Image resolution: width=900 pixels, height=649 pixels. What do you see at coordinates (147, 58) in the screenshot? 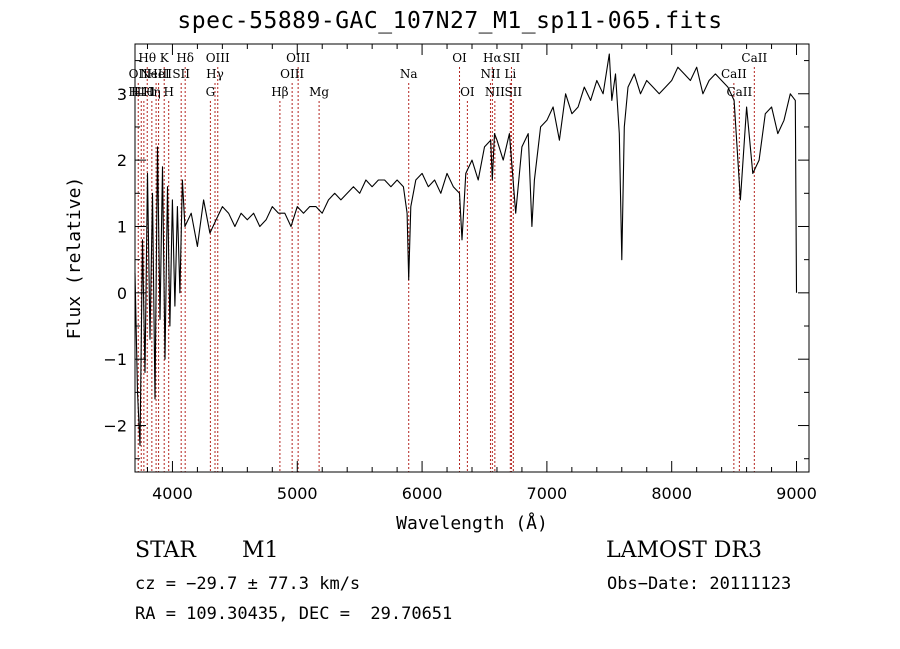
I see `spectral-line-label: Hθ` at bounding box center [147, 58].